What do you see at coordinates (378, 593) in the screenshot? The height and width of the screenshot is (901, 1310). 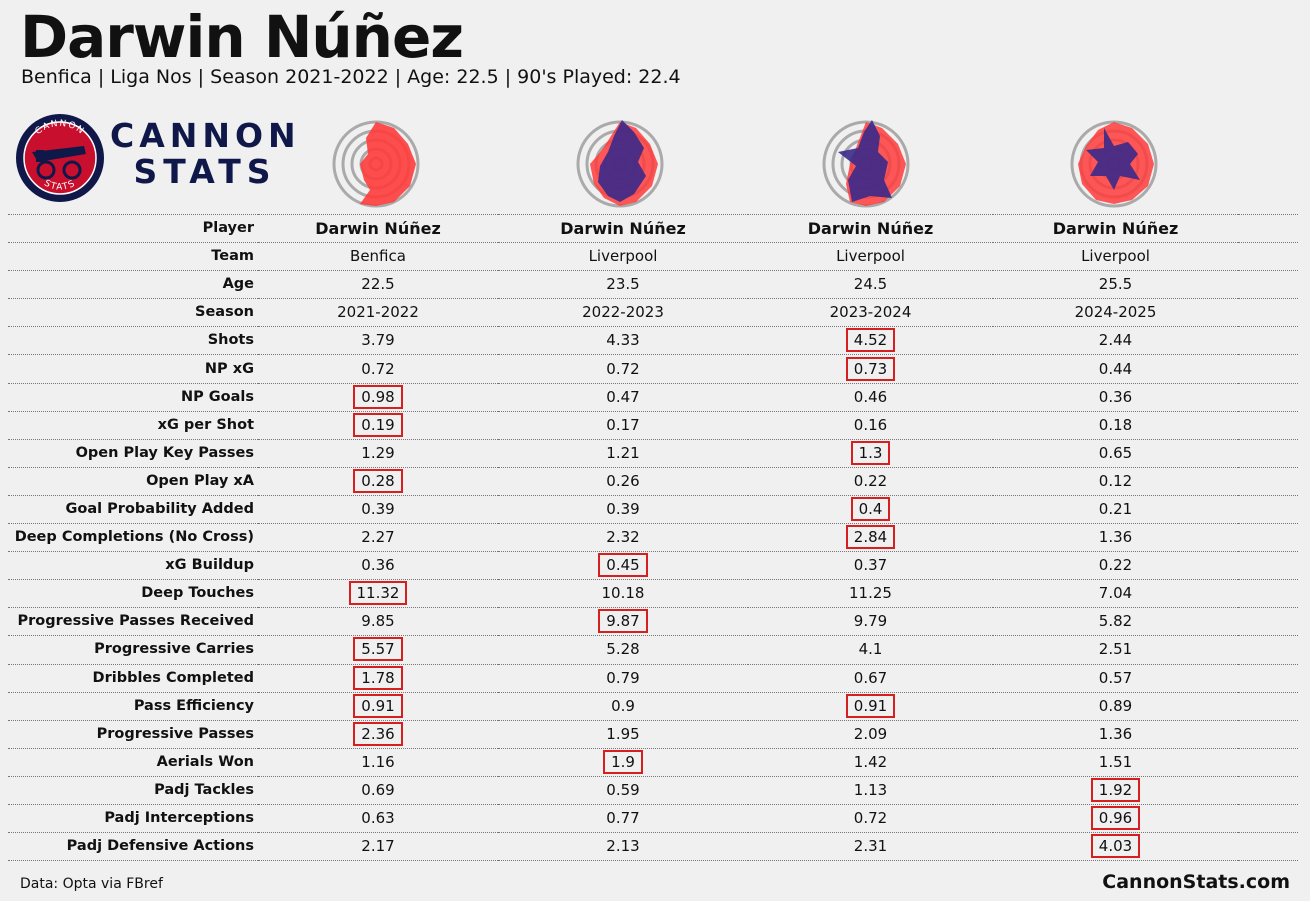 I see `highlighted-value: 11.32` at bounding box center [378, 593].